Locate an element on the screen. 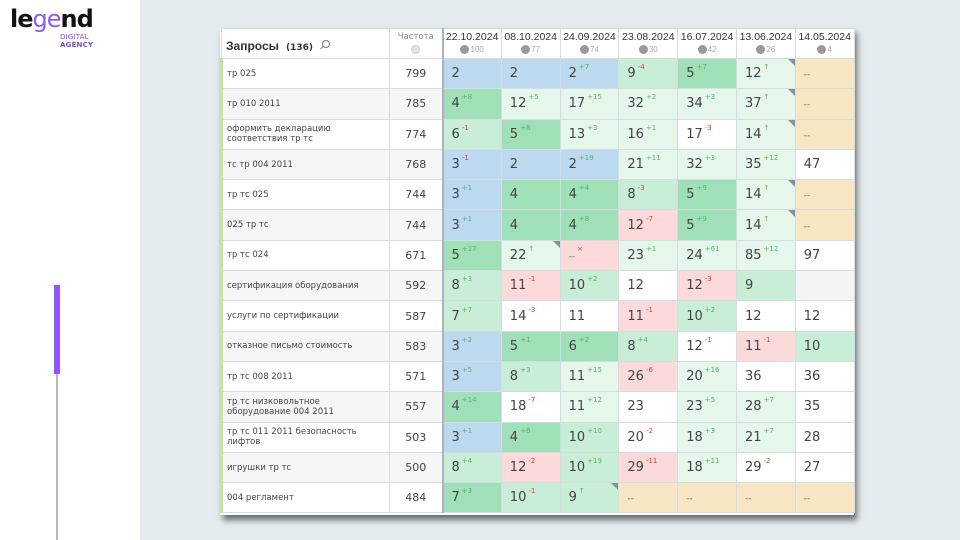 The height and width of the screenshot is (540, 960). position-cell: 7 +3 is located at coordinates (471, 498).